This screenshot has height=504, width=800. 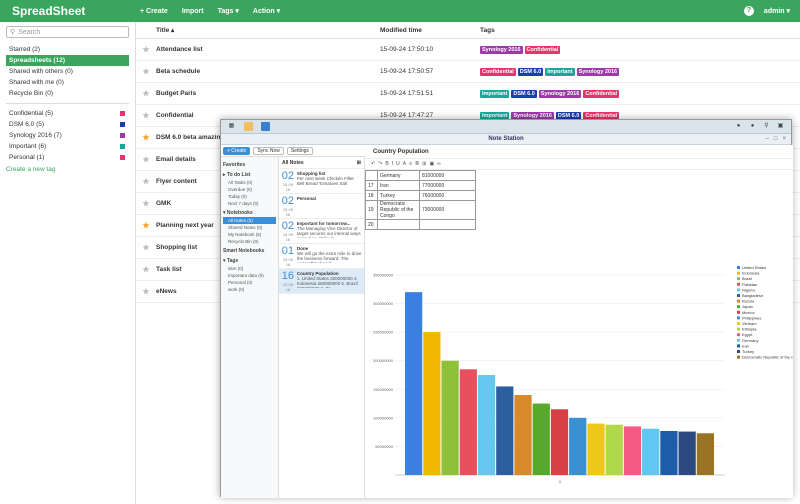 What do you see at coordinates (192, 11) in the screenshot?
I see `import-button: Import` at bounding box center [192, 11].